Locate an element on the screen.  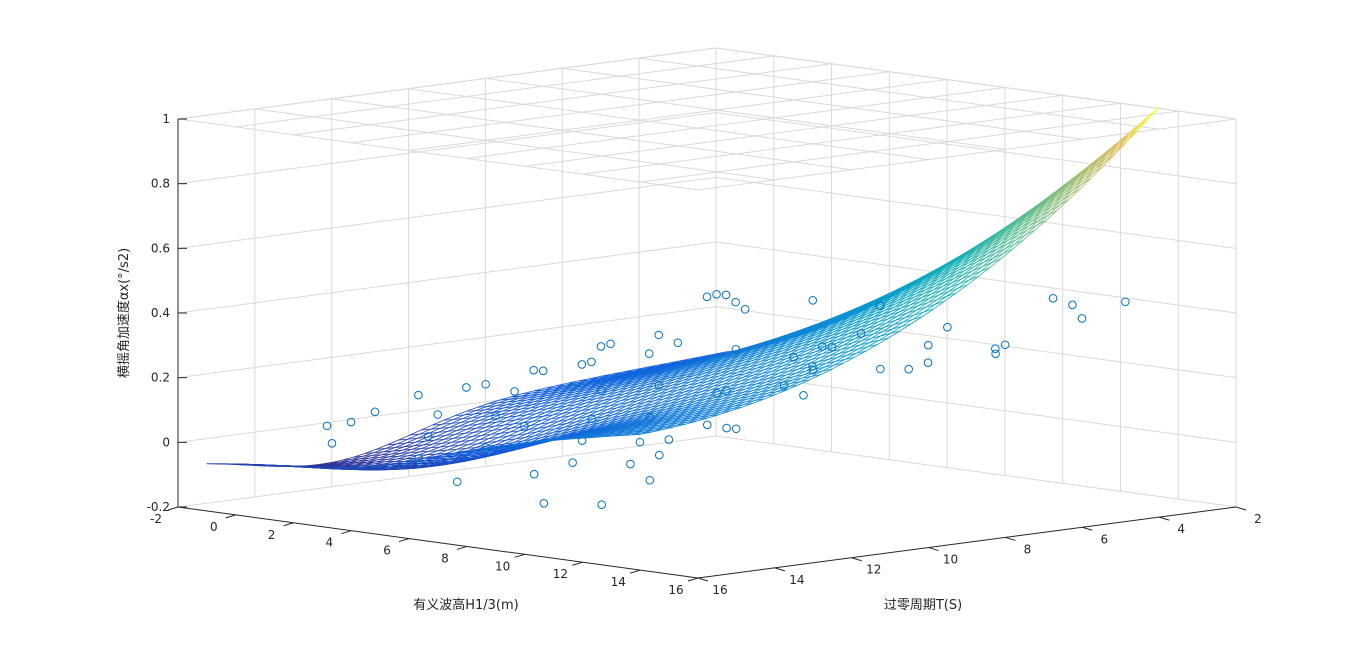
y-tick-mark is located at coordinates (703, 579).